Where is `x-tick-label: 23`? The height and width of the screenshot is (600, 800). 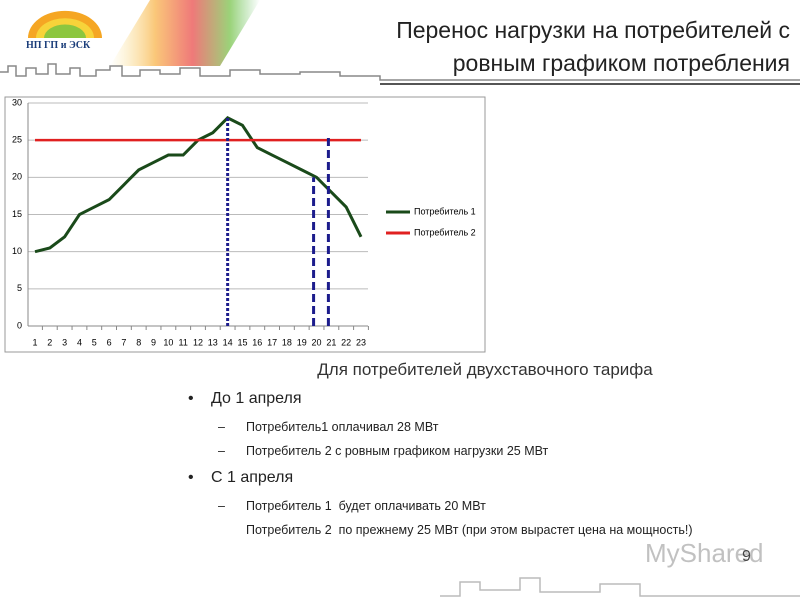 x-tick-label: 23 is located at coordinates (361, 342).